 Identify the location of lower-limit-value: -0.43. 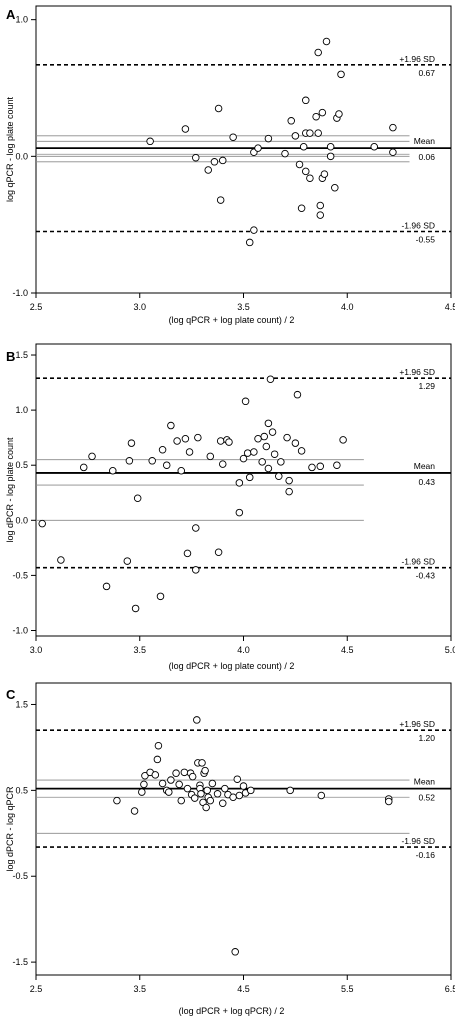
(426, 576).